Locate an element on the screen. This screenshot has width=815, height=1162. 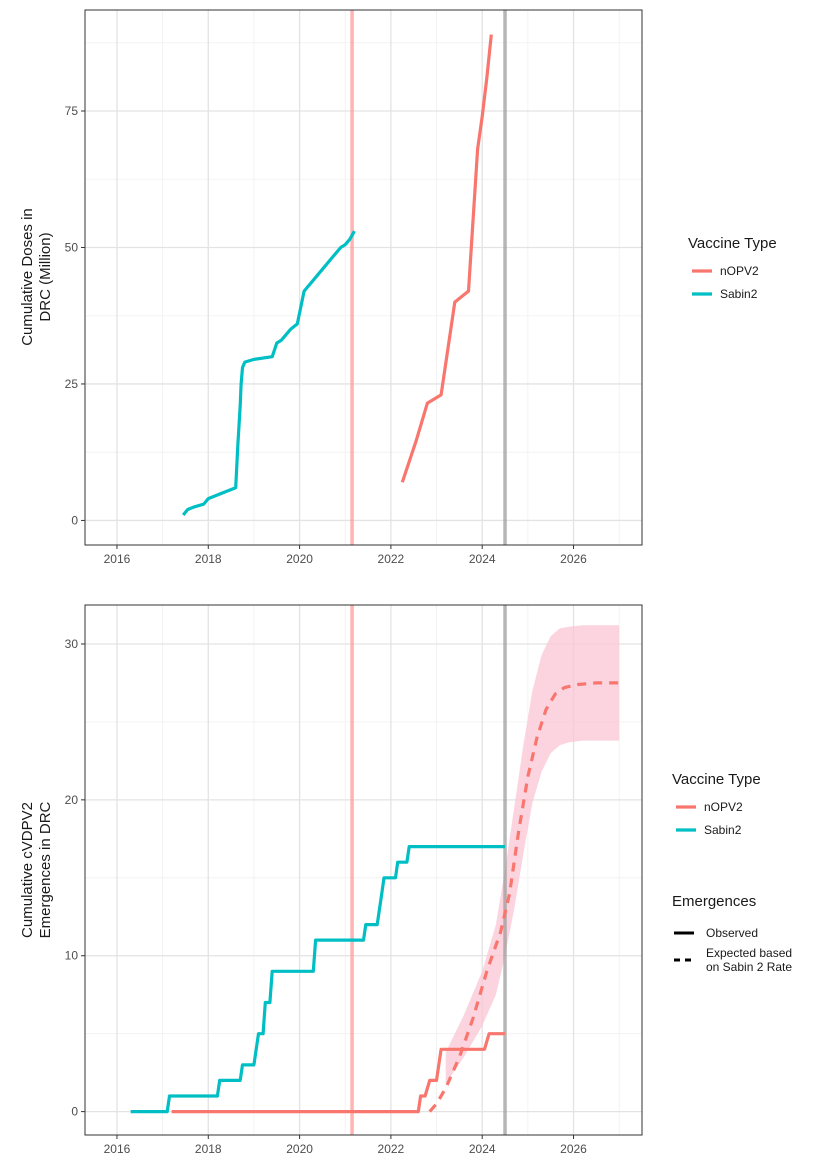
y-axis-title-line: Cumulative cVDPV2 is located at coordinates (27, 870).